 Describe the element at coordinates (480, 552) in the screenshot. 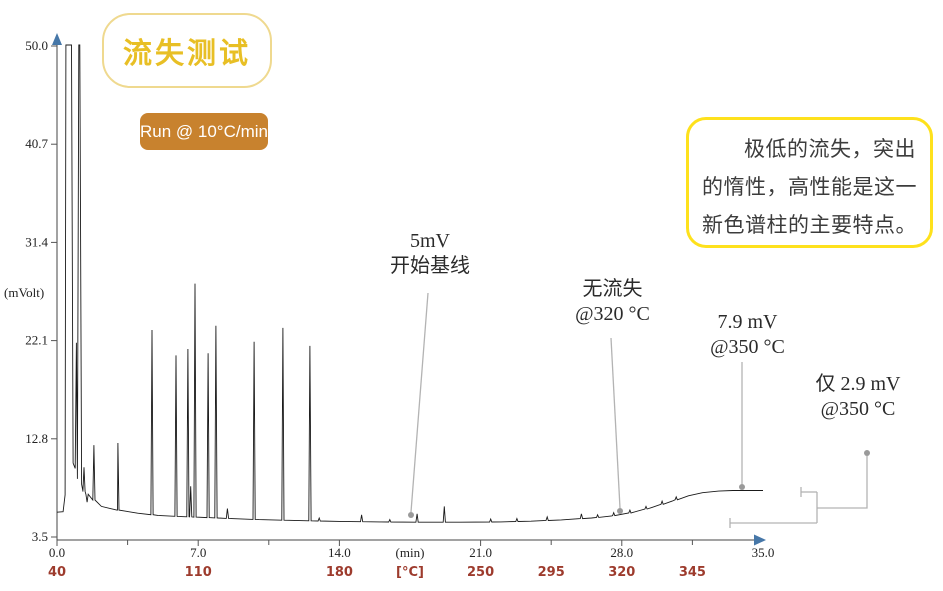

I see `x-tick-label: 21.0` at that location.